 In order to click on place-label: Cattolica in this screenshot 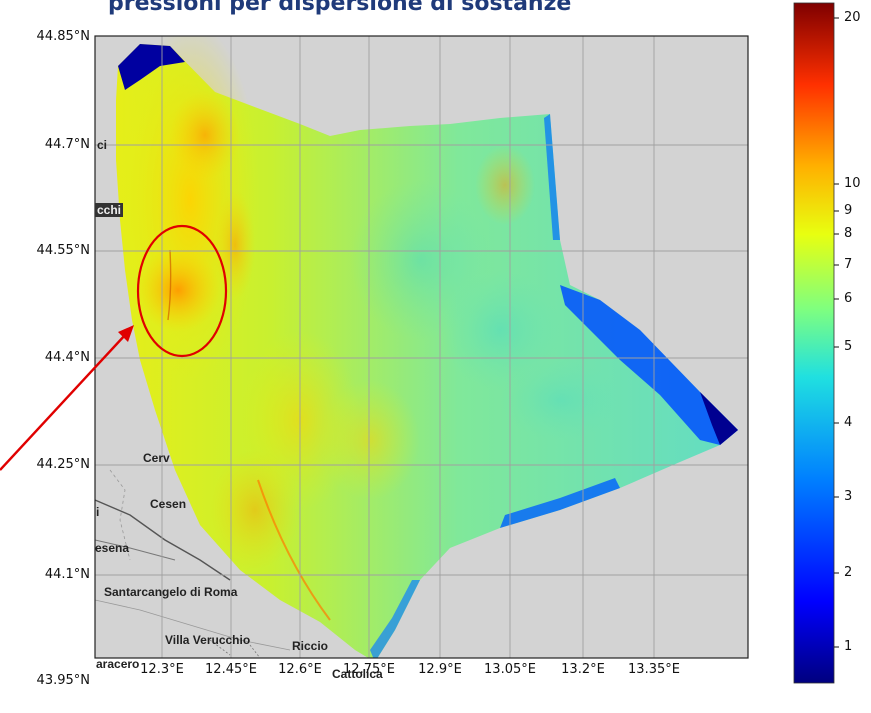, I will do `click(357, 674)`.